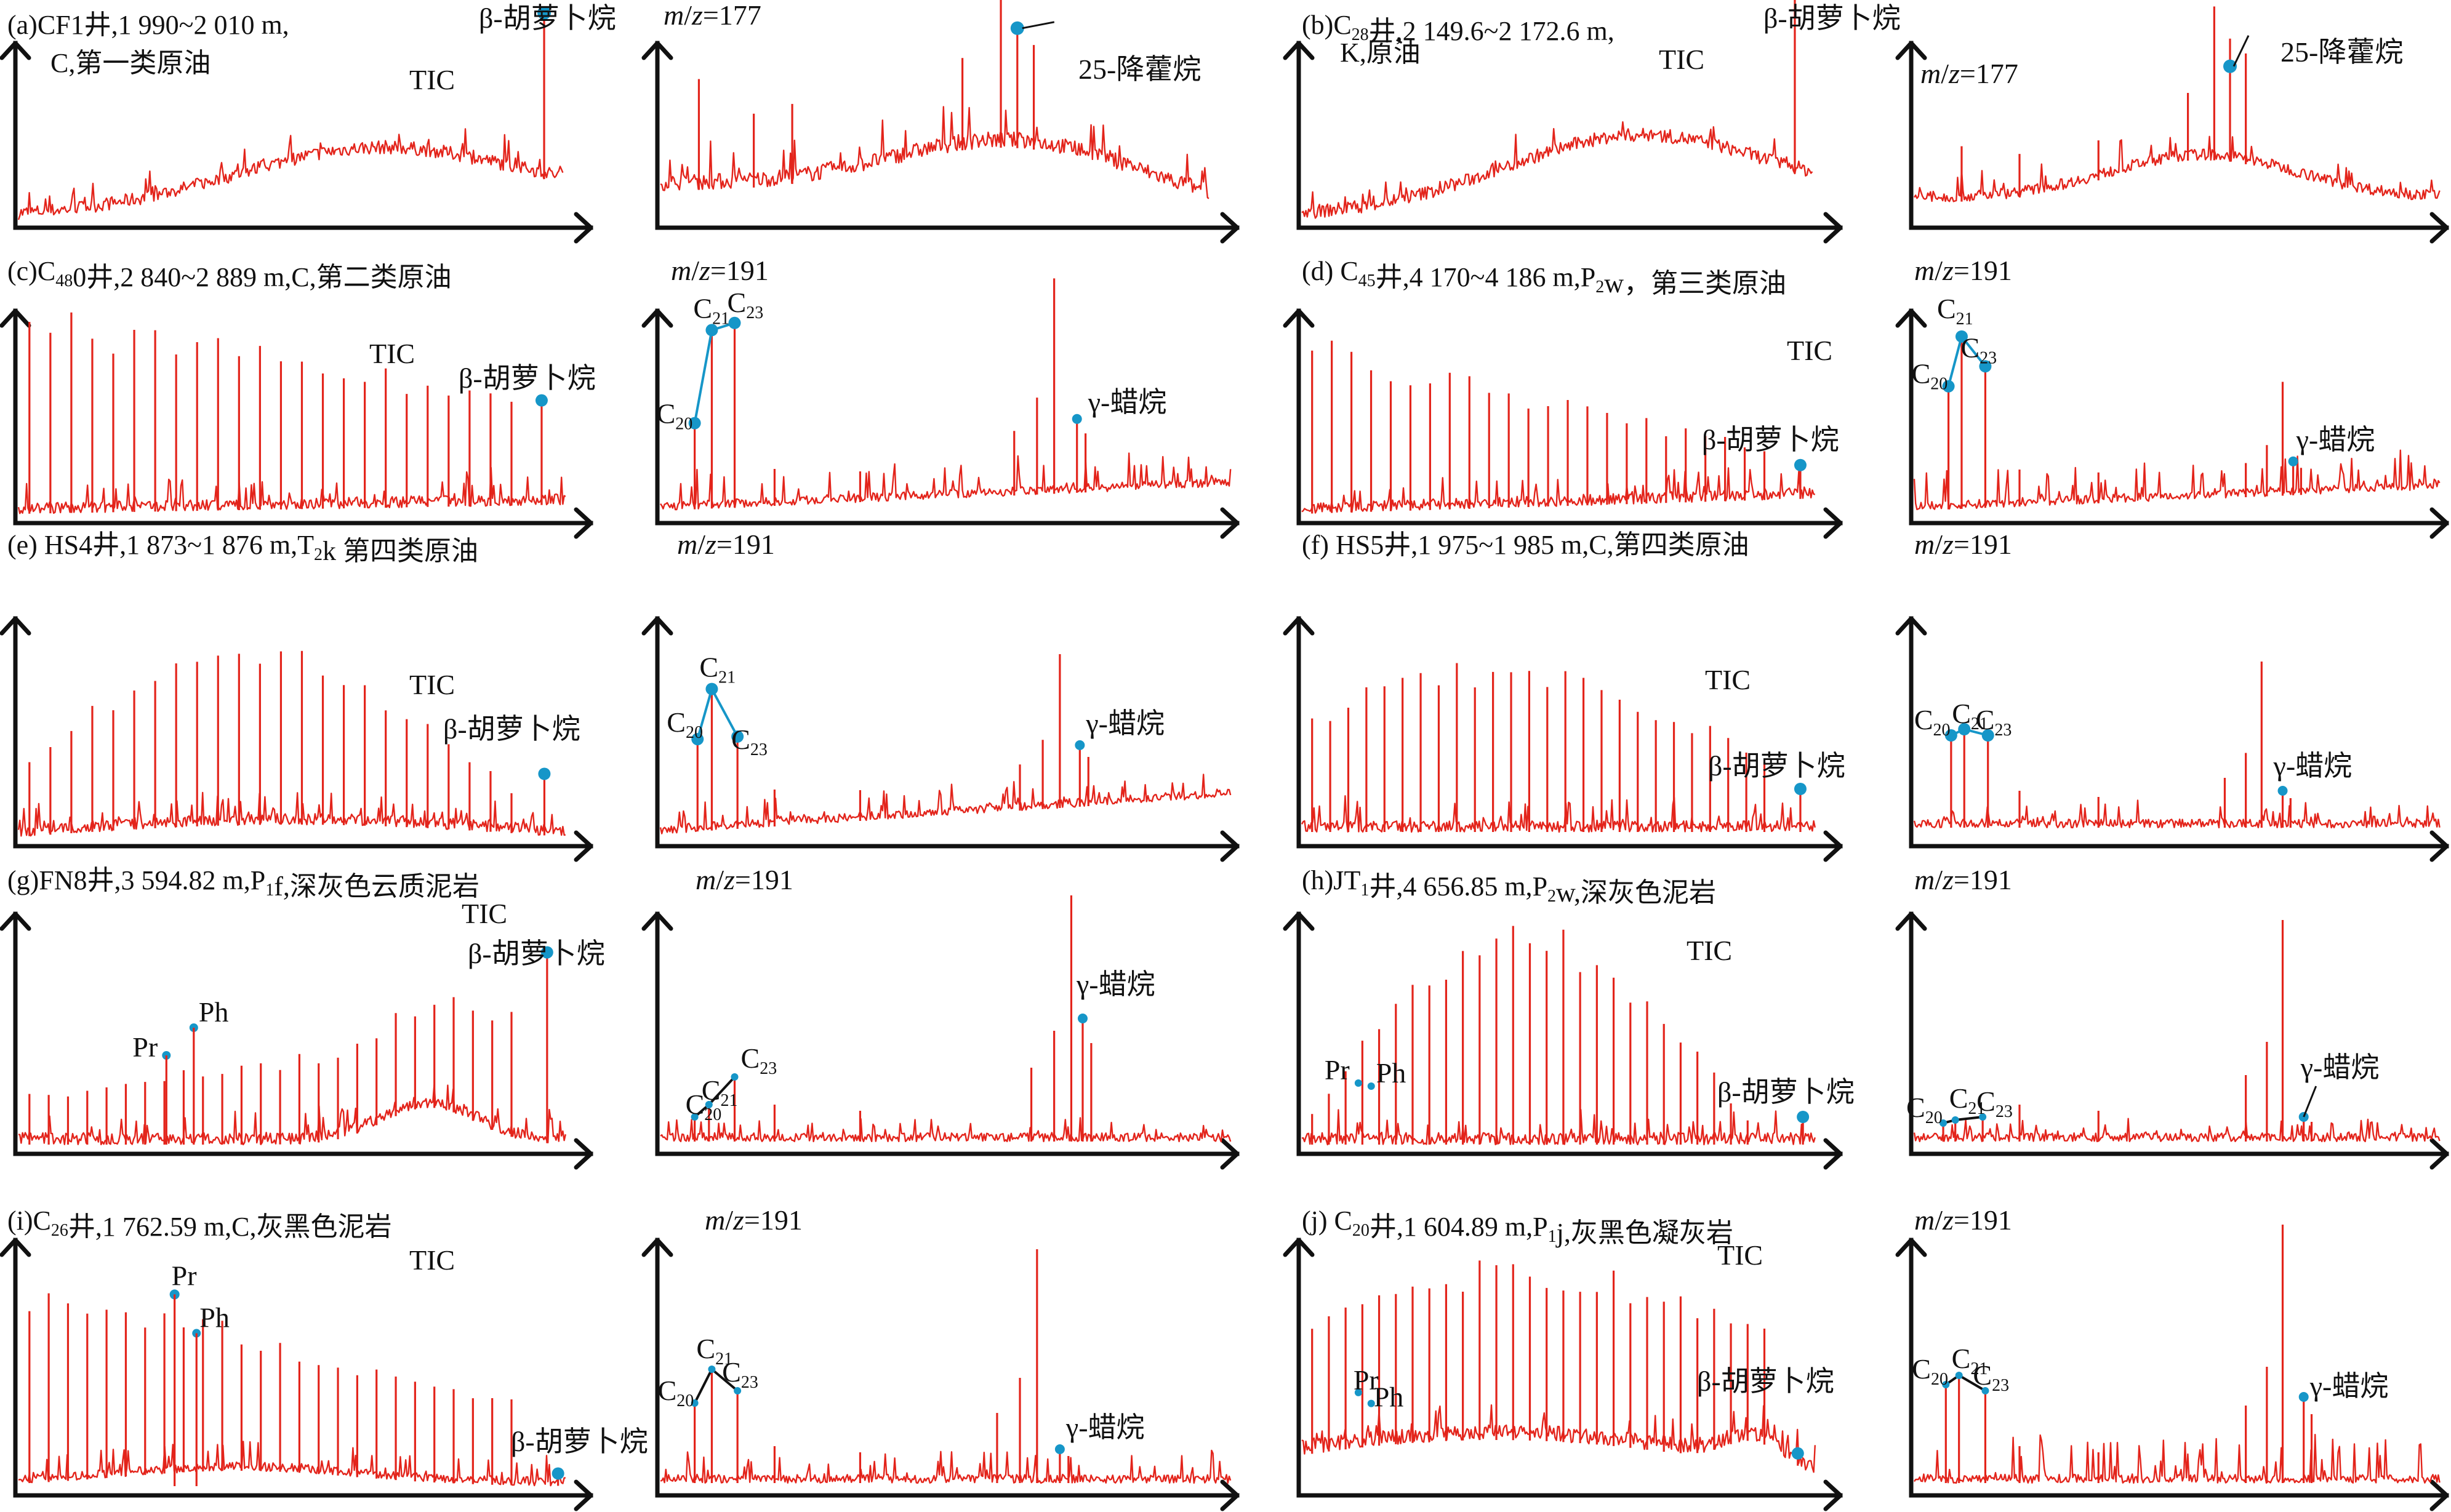 The width and height of the screenshot is (2451, 1512). I want to click on mz-axes-g, so click(940, 1040).